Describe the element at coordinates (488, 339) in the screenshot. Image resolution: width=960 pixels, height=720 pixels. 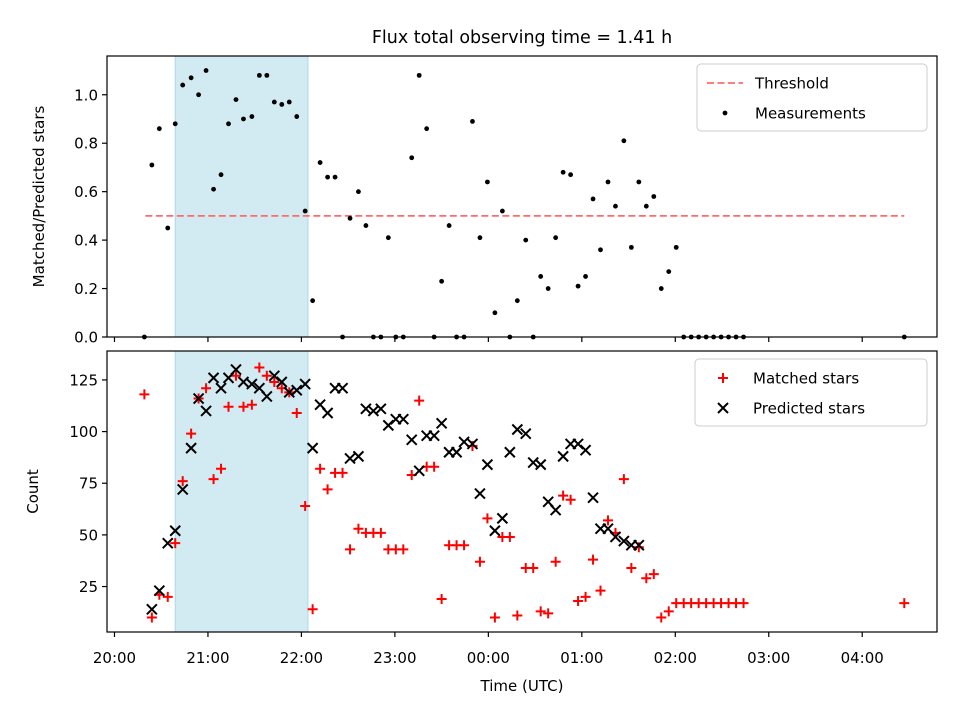
I see `ratio-x-ticks` at that location.